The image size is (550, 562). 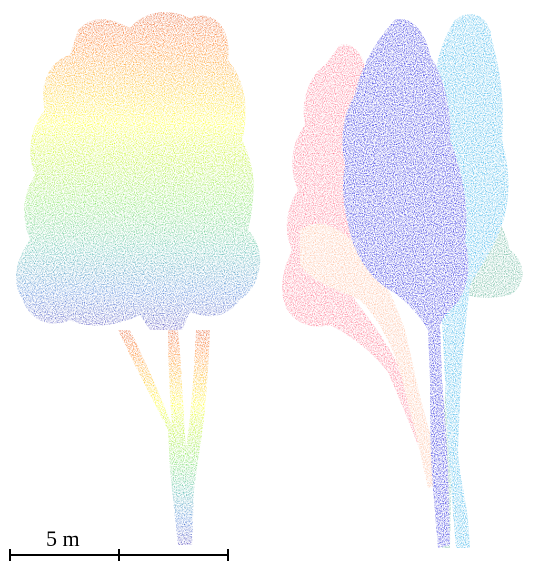 I want to click on scale-bar-label: 5 m, so click(x=63, y=538).